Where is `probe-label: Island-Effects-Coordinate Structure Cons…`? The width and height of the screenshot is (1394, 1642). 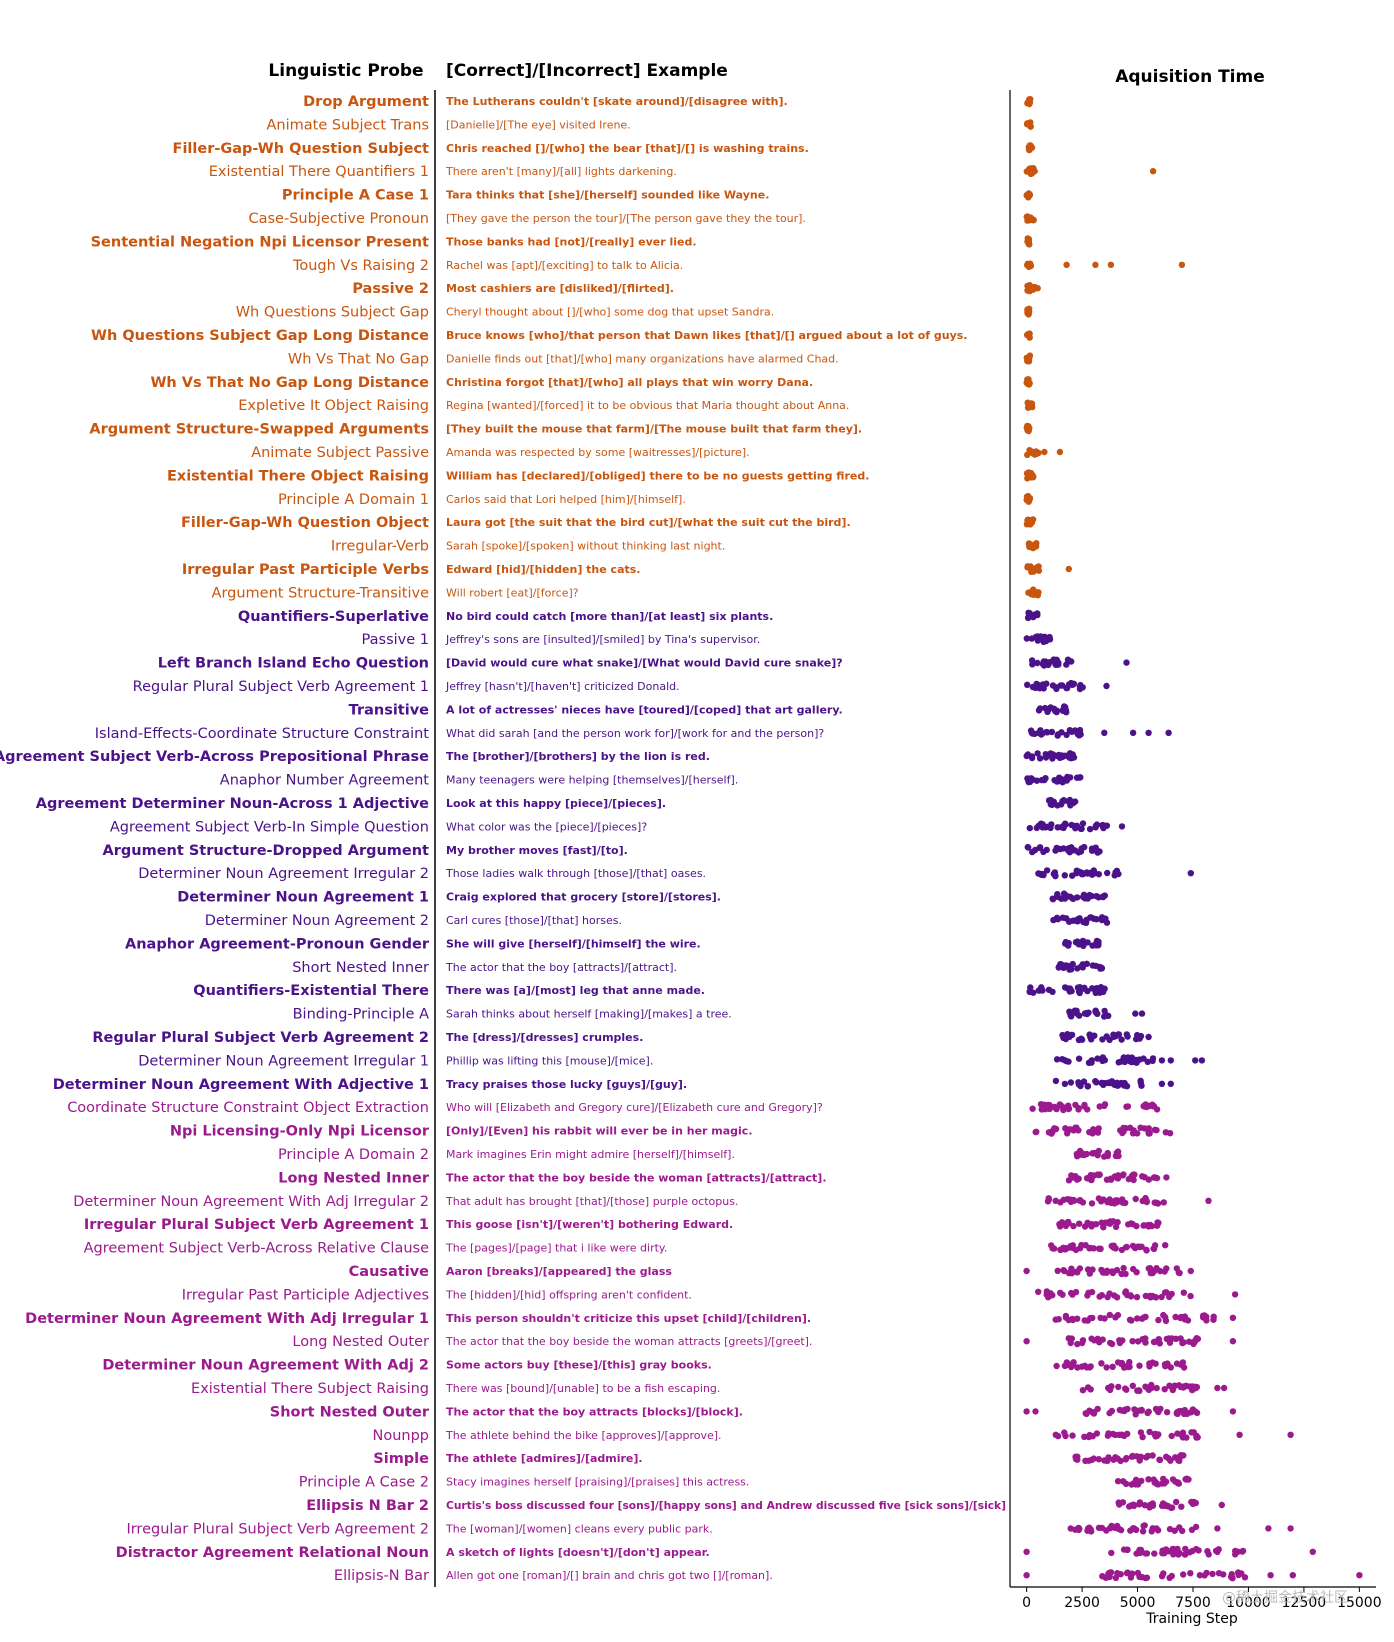
probe-label: Island-Effects-Coordinate Structure Cons… is located at coordinates (262, 734).